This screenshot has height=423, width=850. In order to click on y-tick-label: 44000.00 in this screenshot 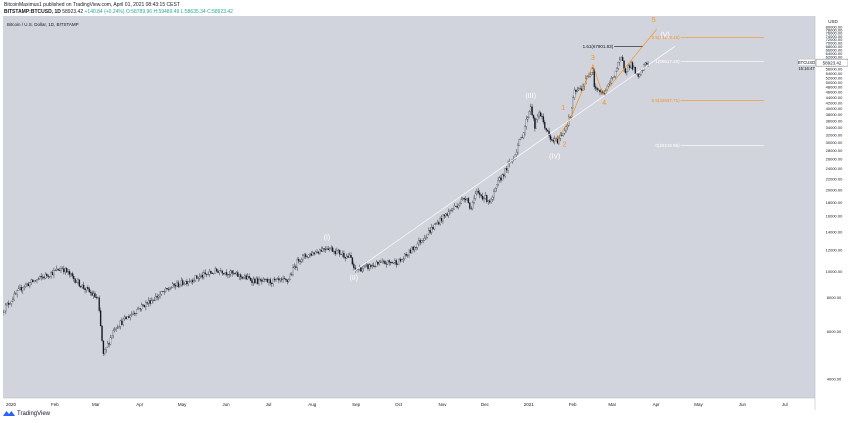, I will do `click(834, 97)`.